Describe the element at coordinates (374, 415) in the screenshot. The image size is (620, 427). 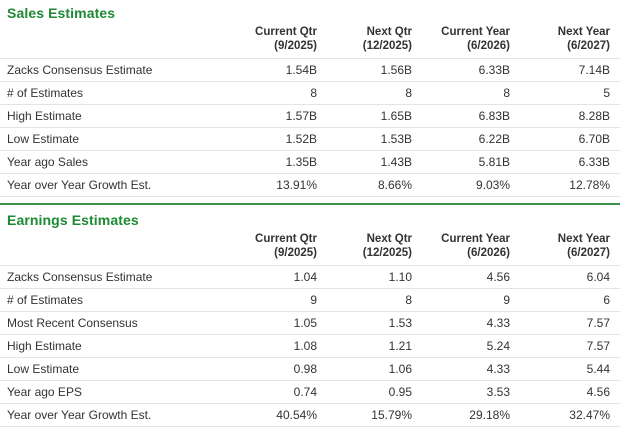
I see `estimate-value: 15.79%` at that location.